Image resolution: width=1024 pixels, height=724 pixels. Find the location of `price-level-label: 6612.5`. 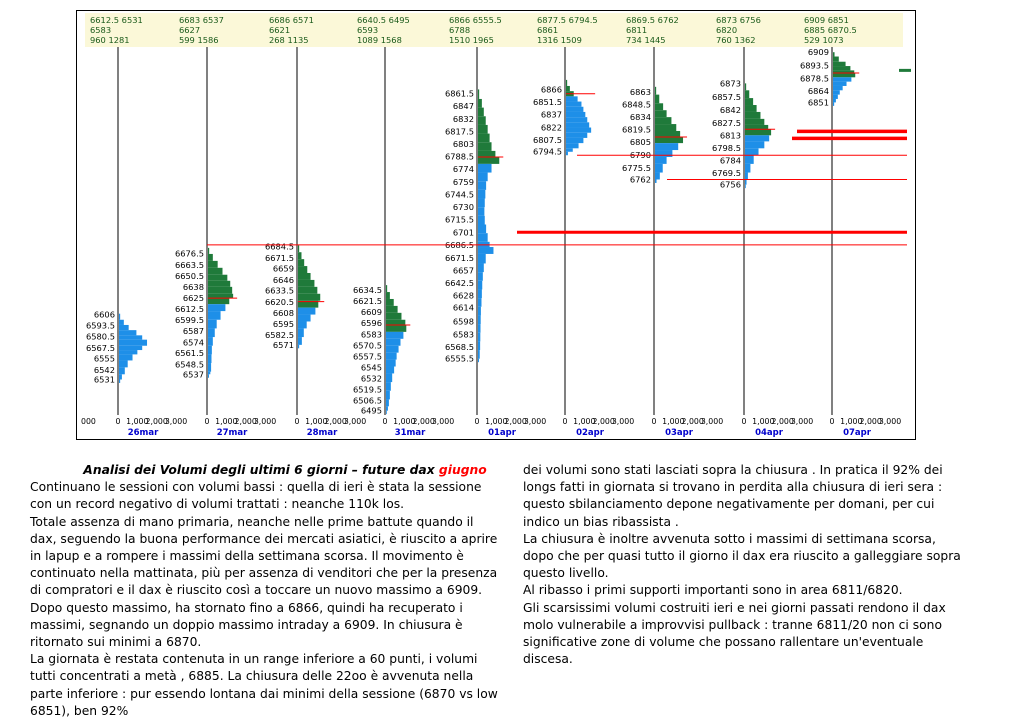

price-level-label: 6612.5 is located at coordinates (189, 309).